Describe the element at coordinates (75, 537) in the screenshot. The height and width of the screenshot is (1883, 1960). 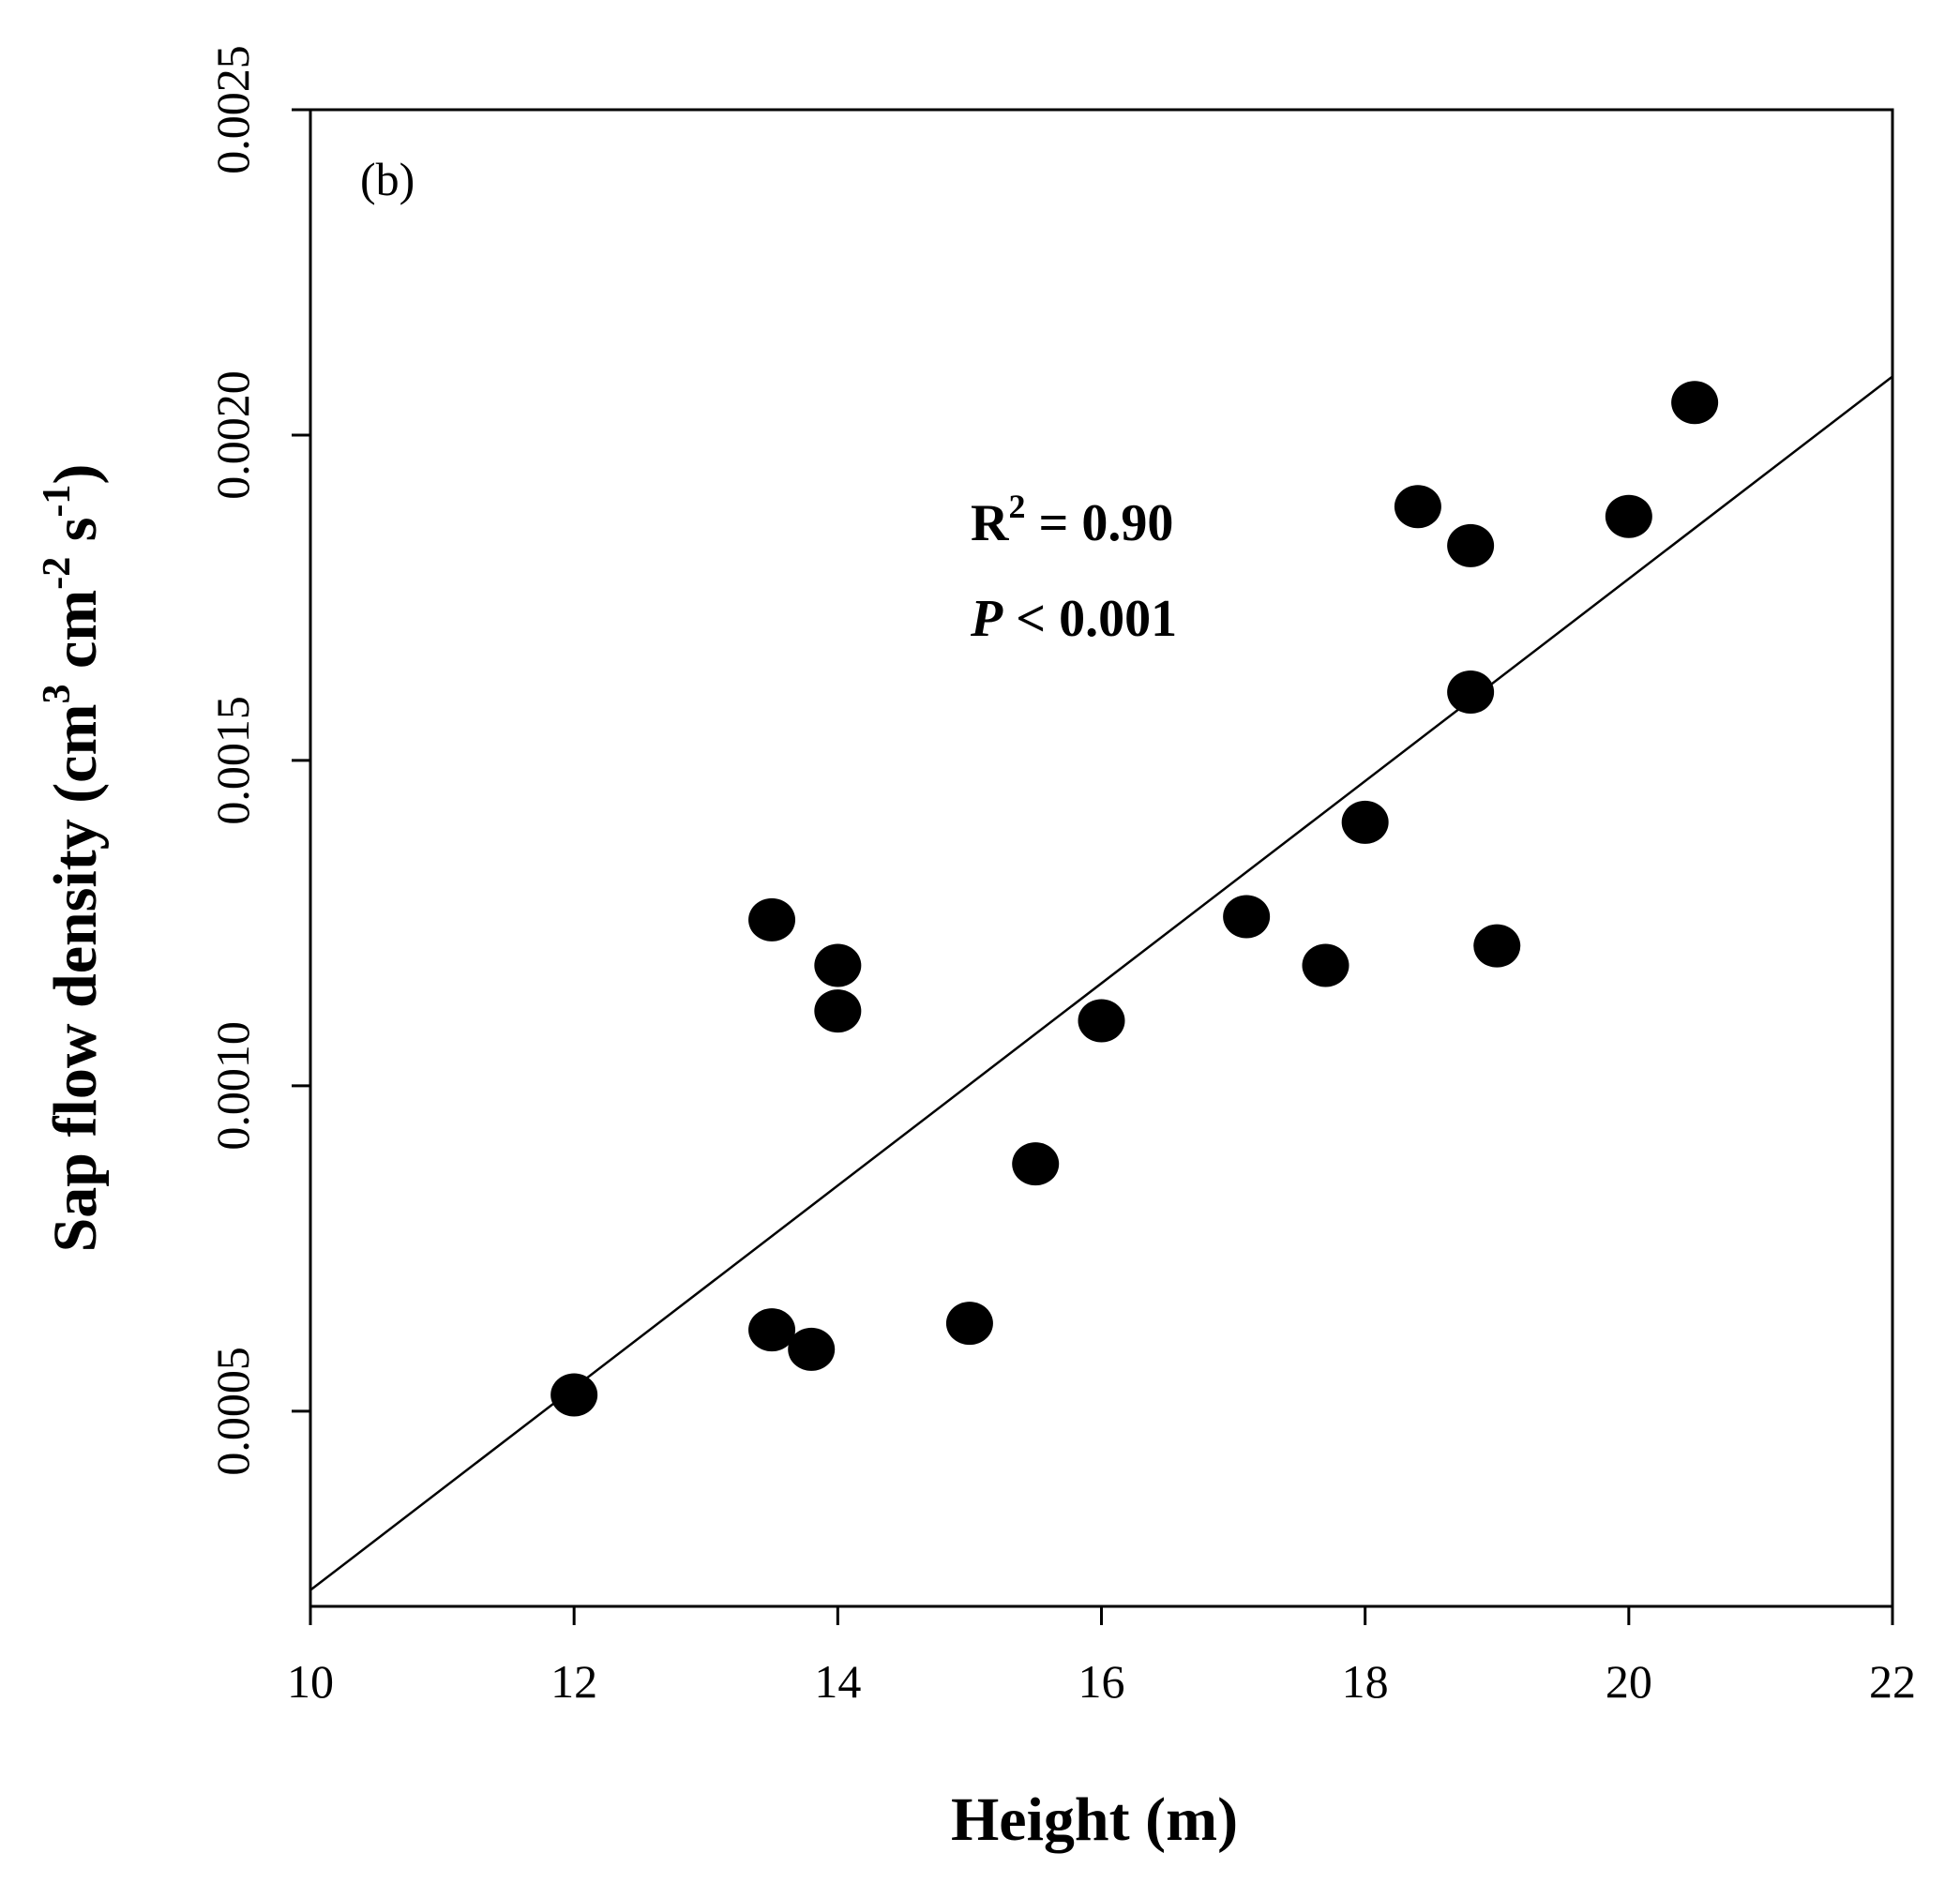
I see `y-title-mid-s: s` at that location.